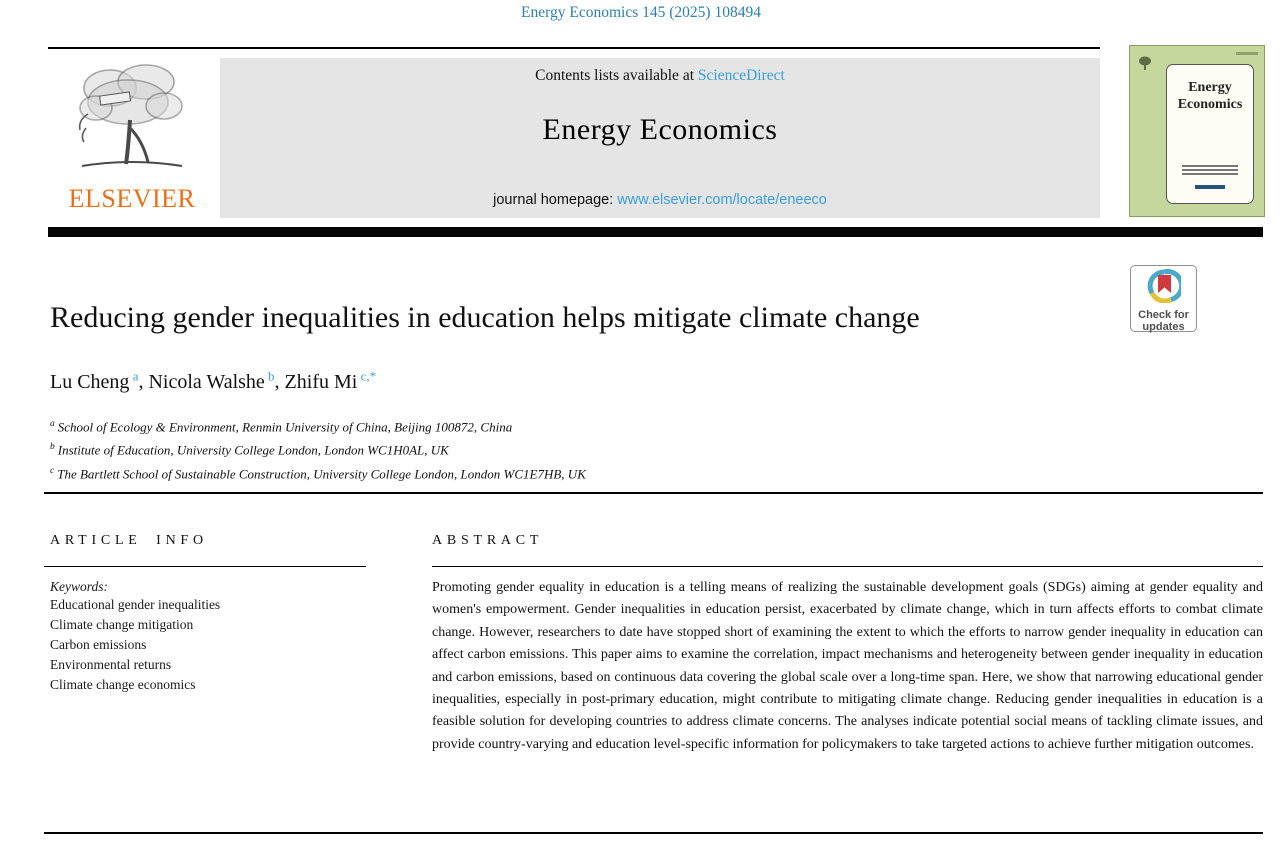 The width and height of the screenshot is (1282, 844). I want to click on author-affil-sup: b, so click(271, 375).